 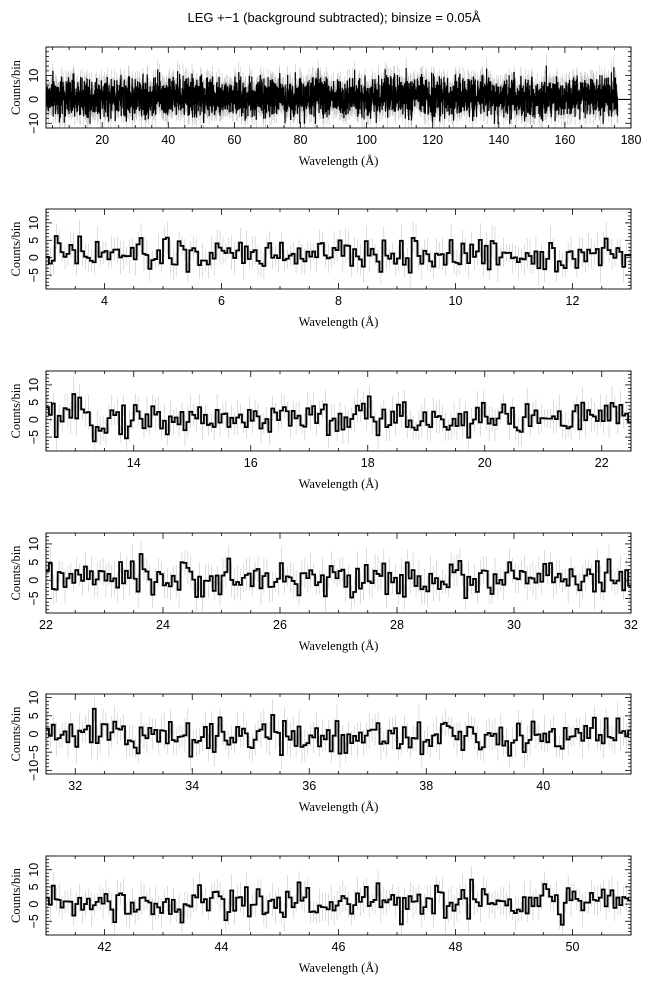 I want to click on x-tick-label: 48, so click(x=456, y=947).